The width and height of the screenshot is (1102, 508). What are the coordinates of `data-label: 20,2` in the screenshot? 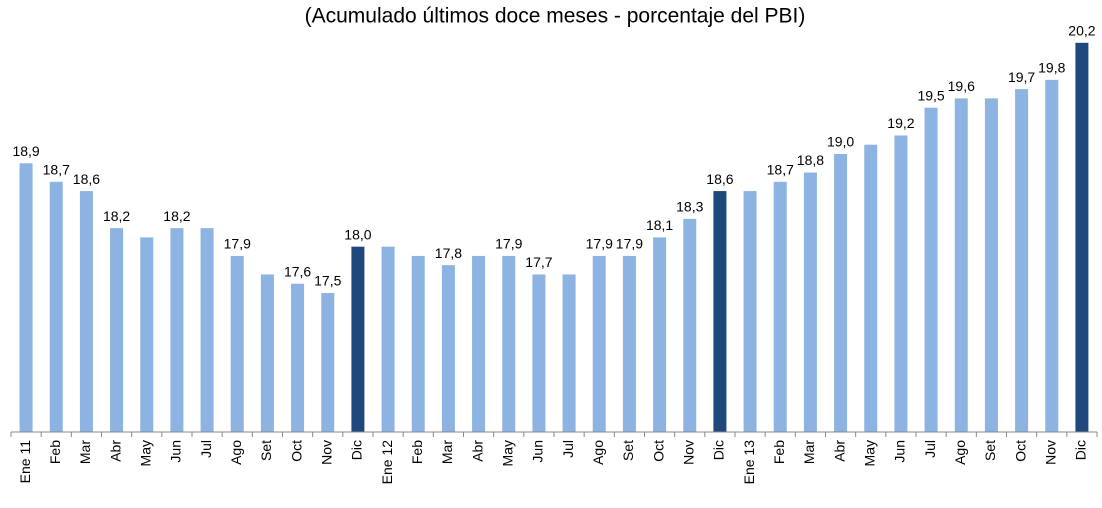 It's located at (1081, 31).